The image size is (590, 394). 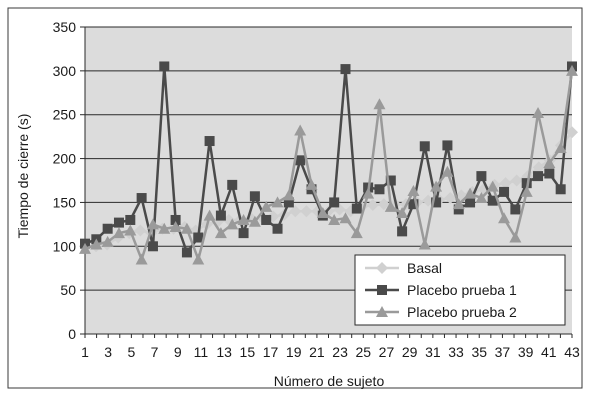 What do you see at coordinates (201, 352) in the screenshot?
I see `x-tick-label: 11` at bounding box center [201, 352].